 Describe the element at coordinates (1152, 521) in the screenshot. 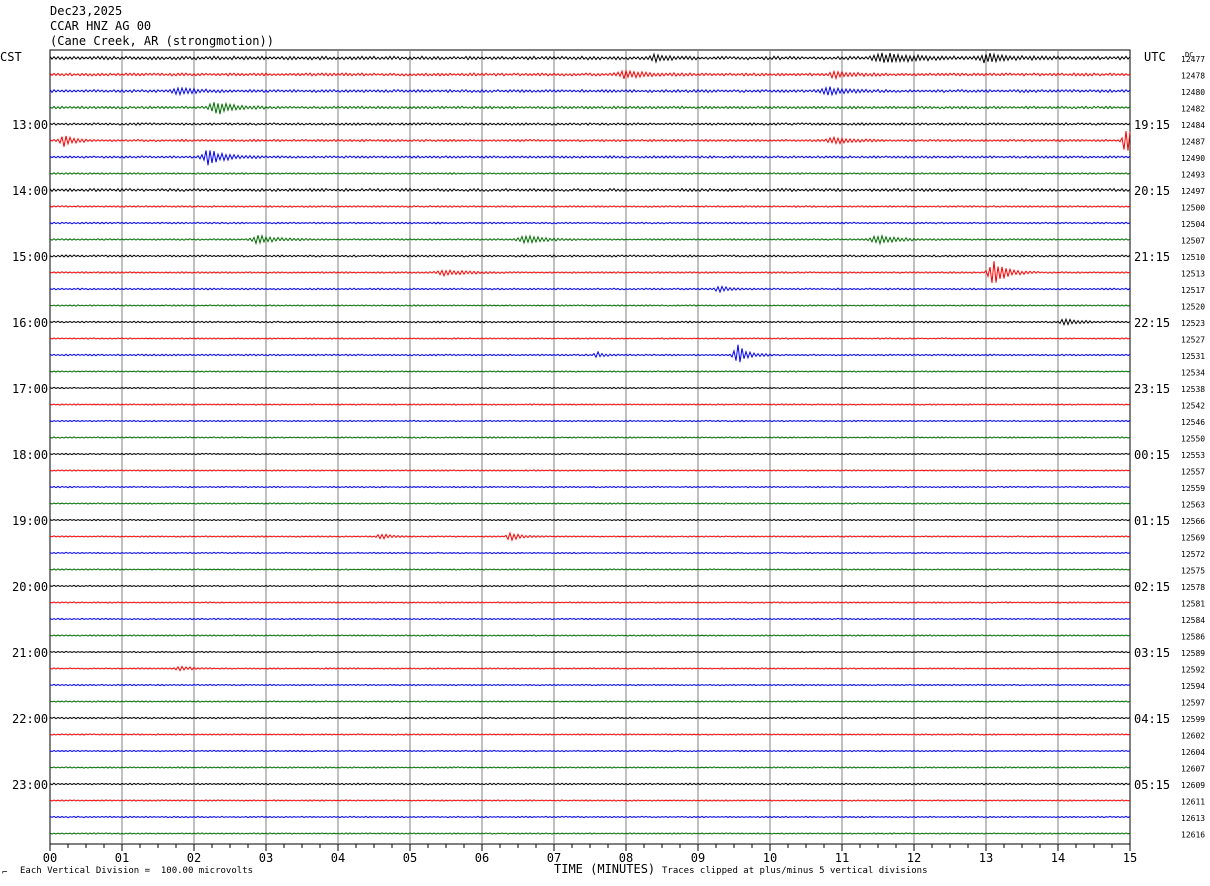

I see `right-hour-label: 01:15` at that location.